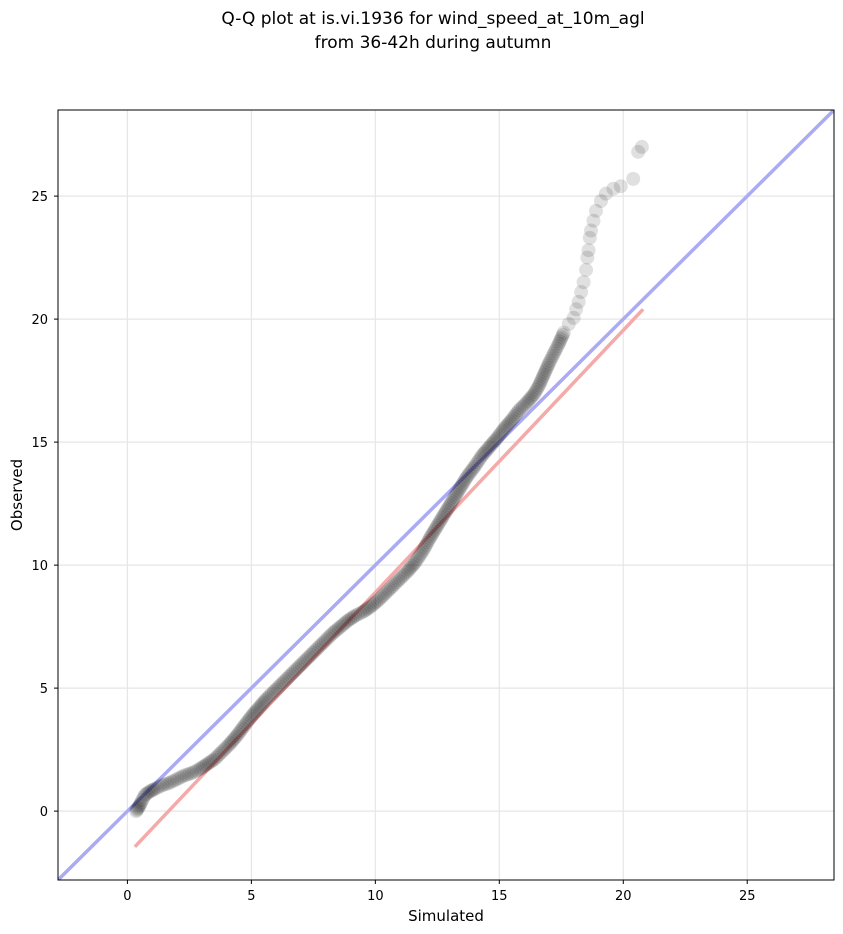 The height and width of the screenshot is (934, 843). Describe the element at coordinates (499, 896) in the screenshot. I see `x-tick-label: 15` at that location.